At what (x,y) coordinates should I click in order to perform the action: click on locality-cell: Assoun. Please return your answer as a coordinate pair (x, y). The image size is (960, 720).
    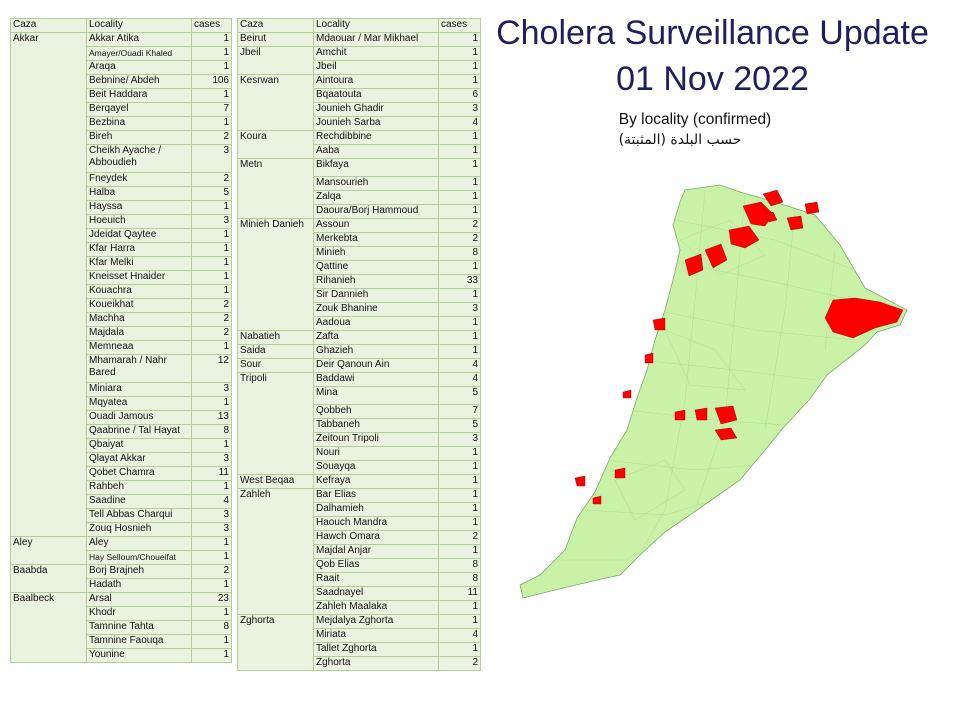
    Looking at the image, I should click on (376, 225).